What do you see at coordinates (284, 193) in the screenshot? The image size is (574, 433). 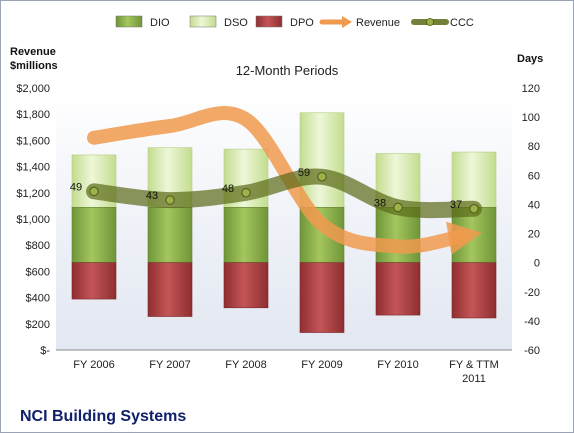 I see `ccc-line` at bounding box center [284, 193].